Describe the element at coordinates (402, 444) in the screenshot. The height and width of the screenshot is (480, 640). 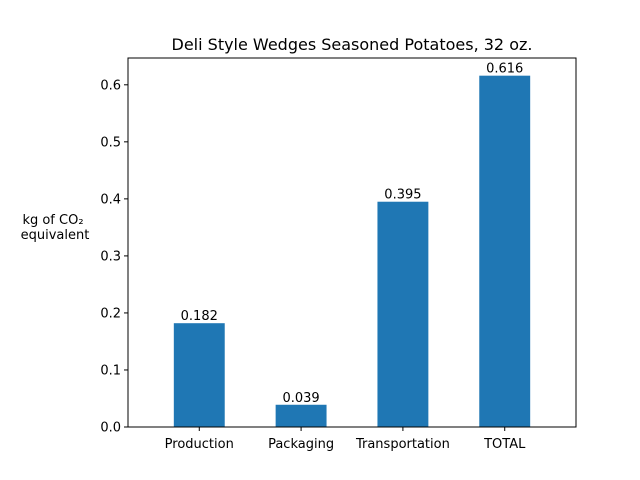
I see `x-tick-label: Transportation` at that location.